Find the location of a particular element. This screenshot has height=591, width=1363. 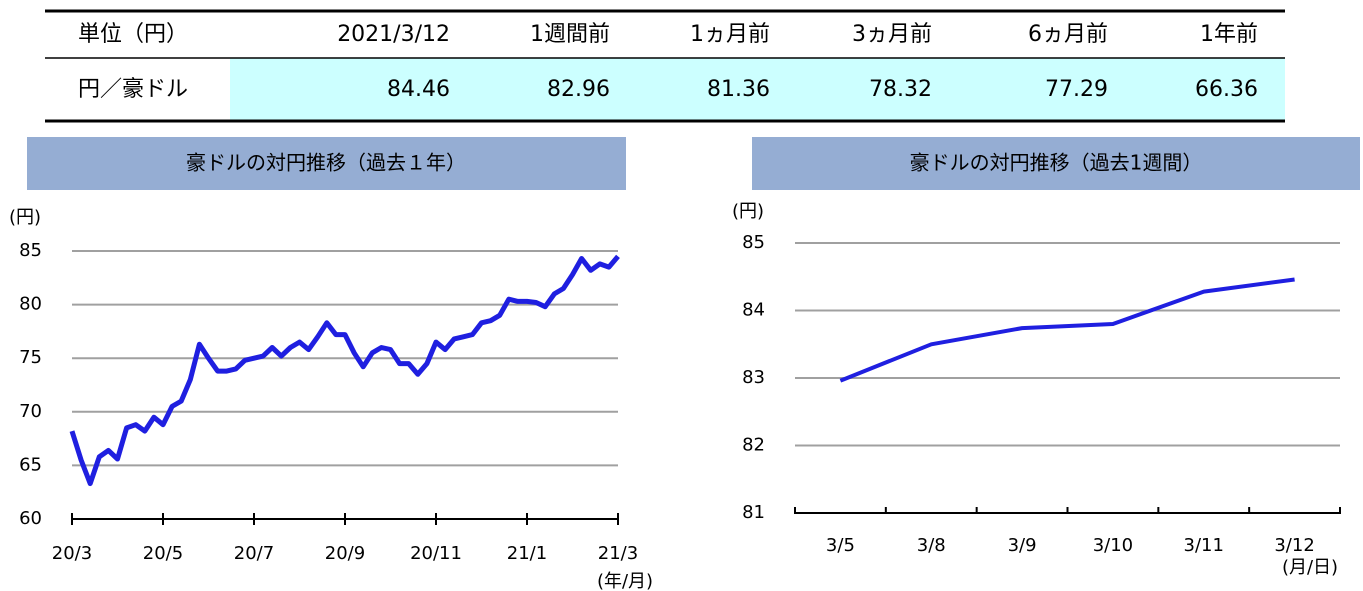

x-tick-label: 20/7 is located at coordinates (254, 553).